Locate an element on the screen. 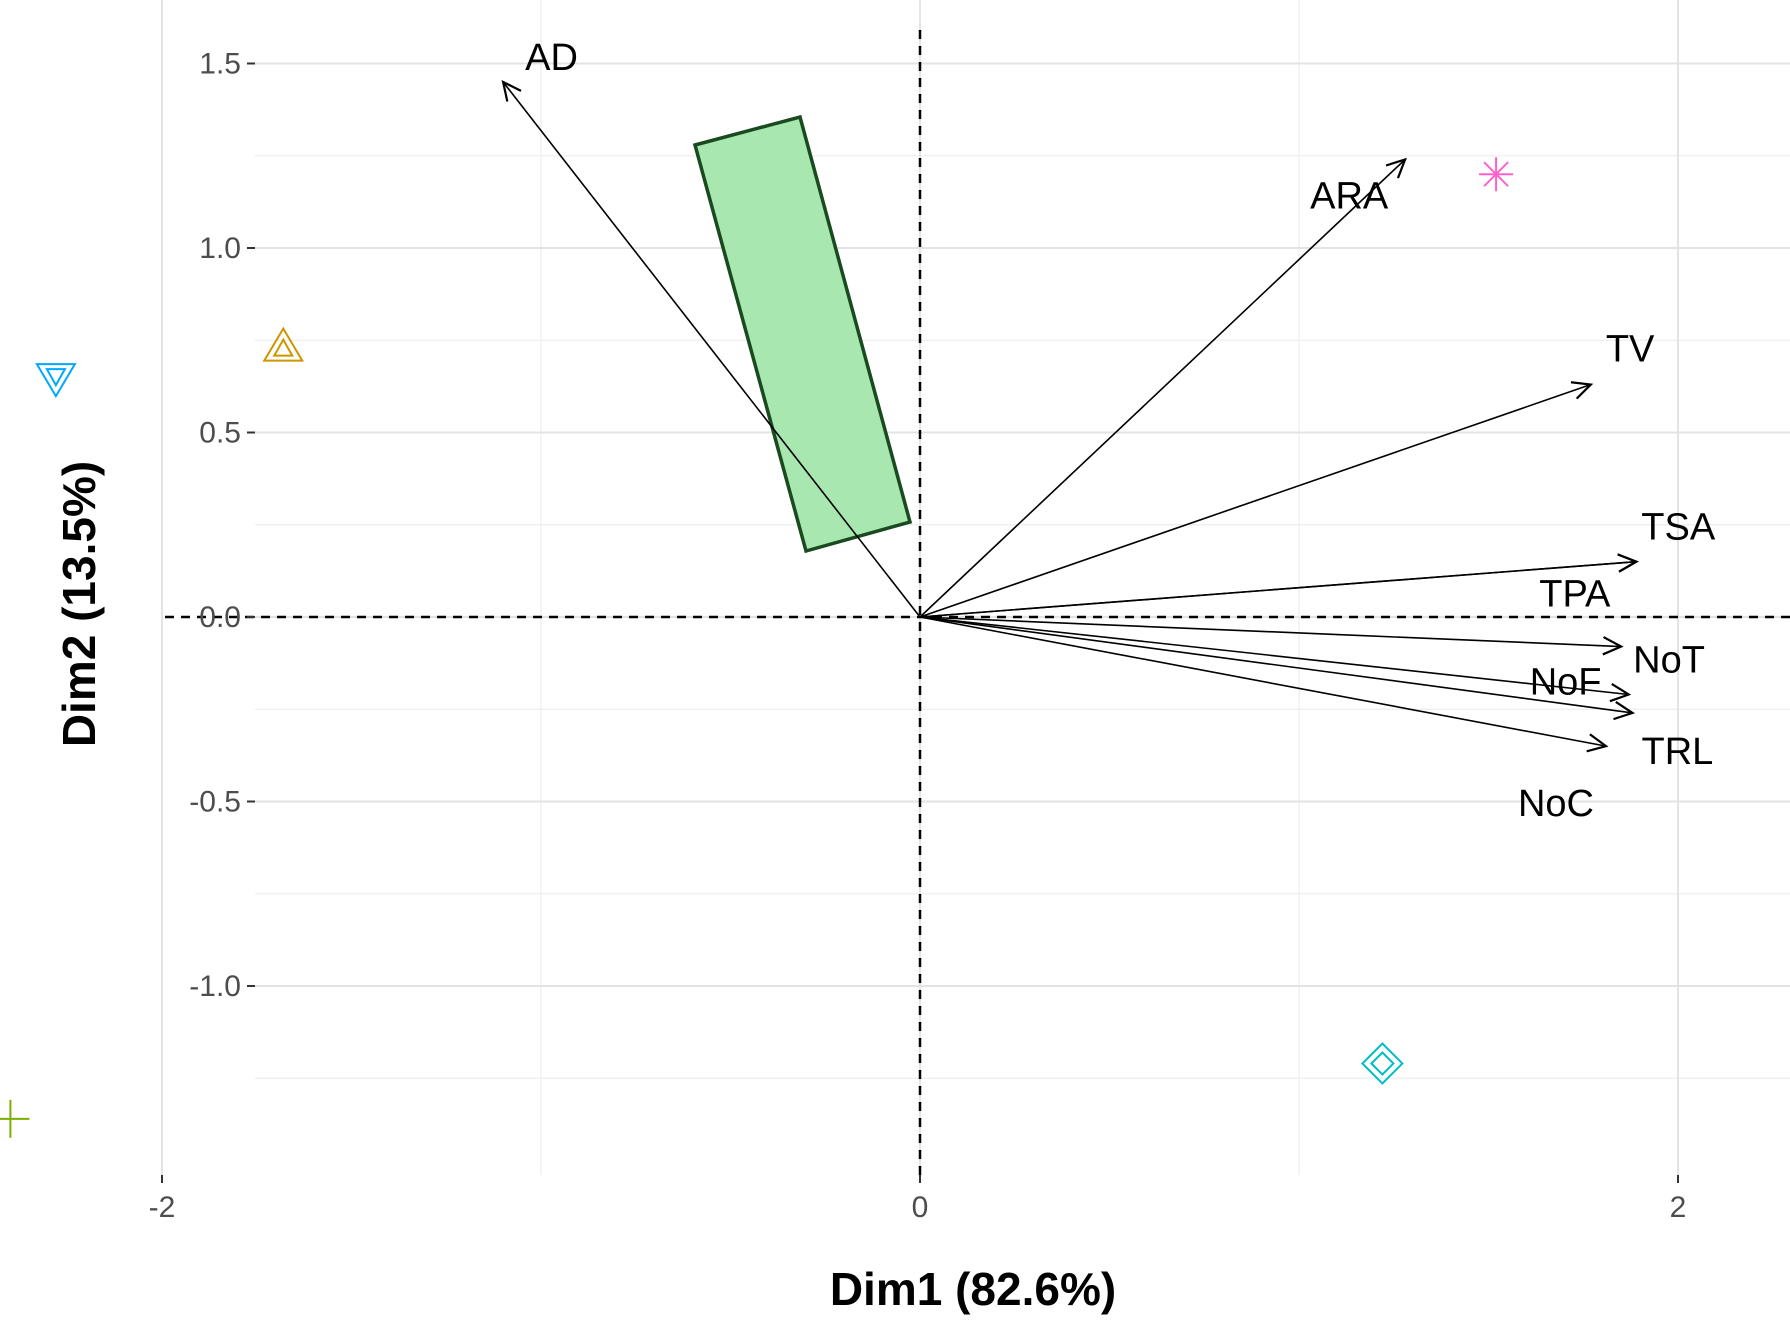 This screenshot has height=1321, width=1790. point-triangle-down-double is located at coordinates (56, 381).